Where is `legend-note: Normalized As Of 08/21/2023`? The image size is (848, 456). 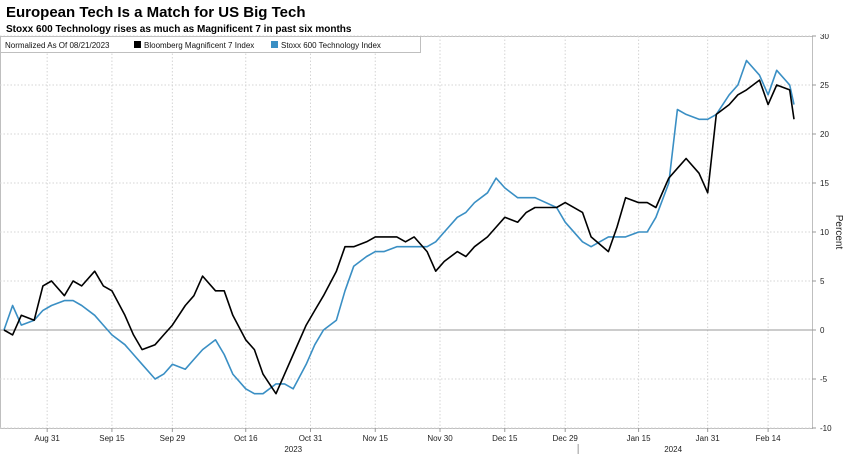 legend-note: Normalized As Of 08/21/2023 is located at coordinates (57, 45).